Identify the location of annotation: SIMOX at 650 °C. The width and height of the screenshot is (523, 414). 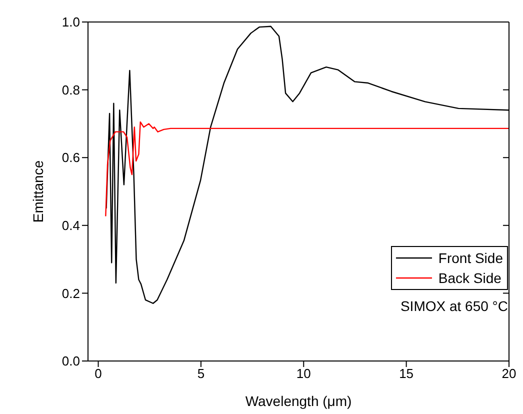
(454, 306).